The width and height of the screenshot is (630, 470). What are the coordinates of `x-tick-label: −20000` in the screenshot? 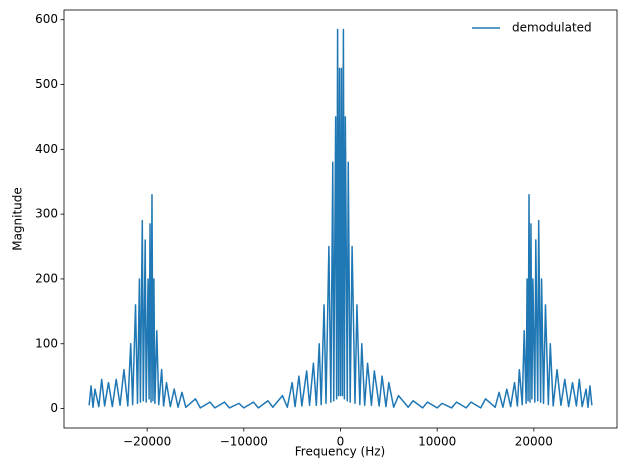 It's located at (147, 442).